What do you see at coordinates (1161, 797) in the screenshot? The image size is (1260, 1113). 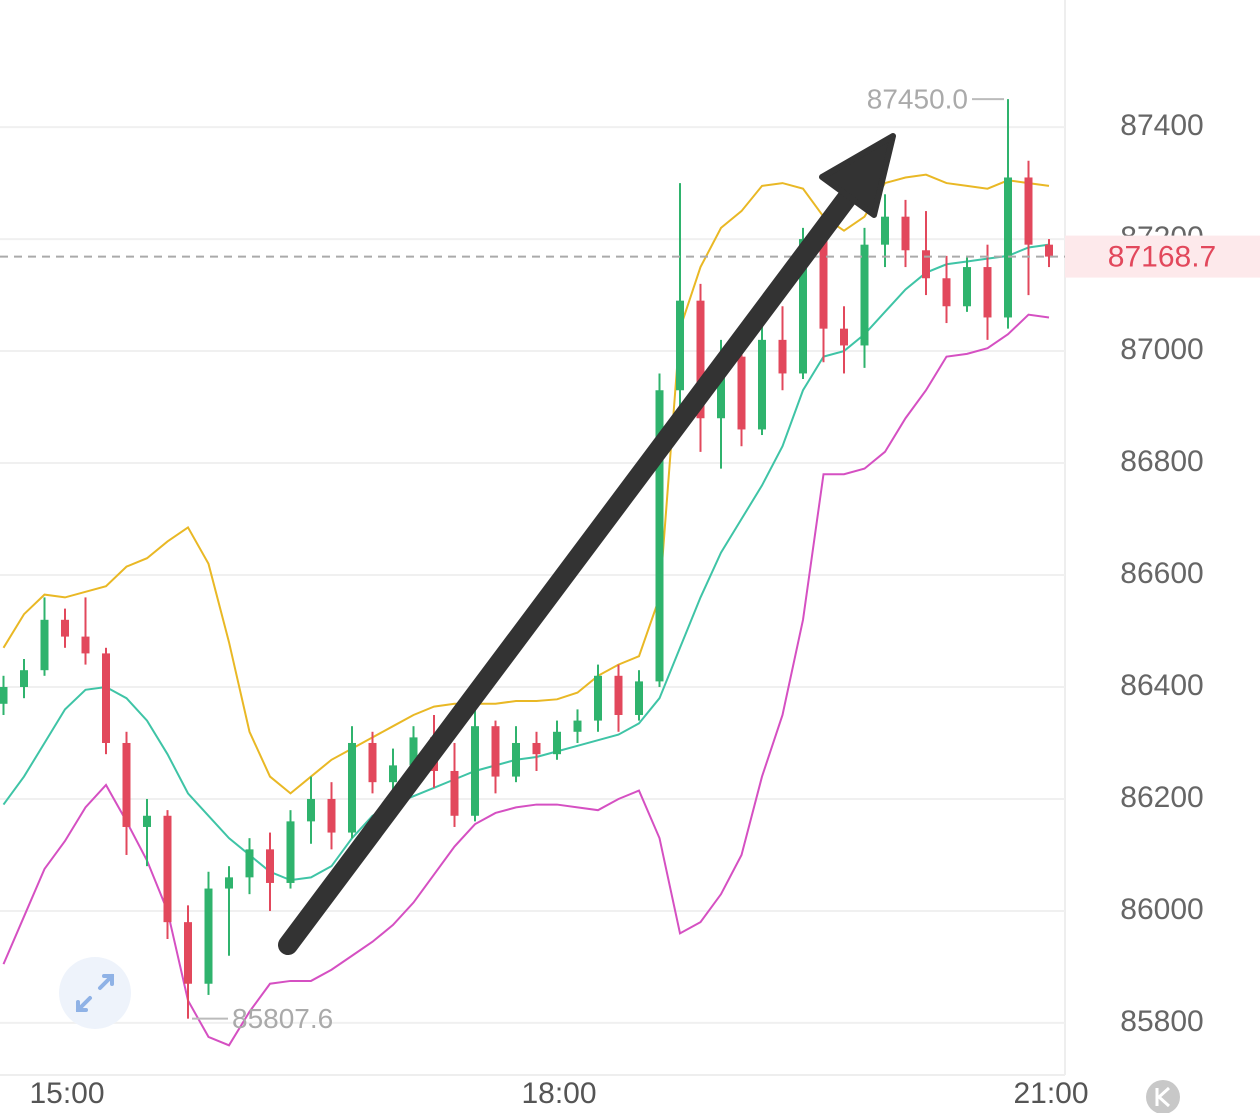 I see `y-tick-label: 86200` at bounding box center [1161, 797].